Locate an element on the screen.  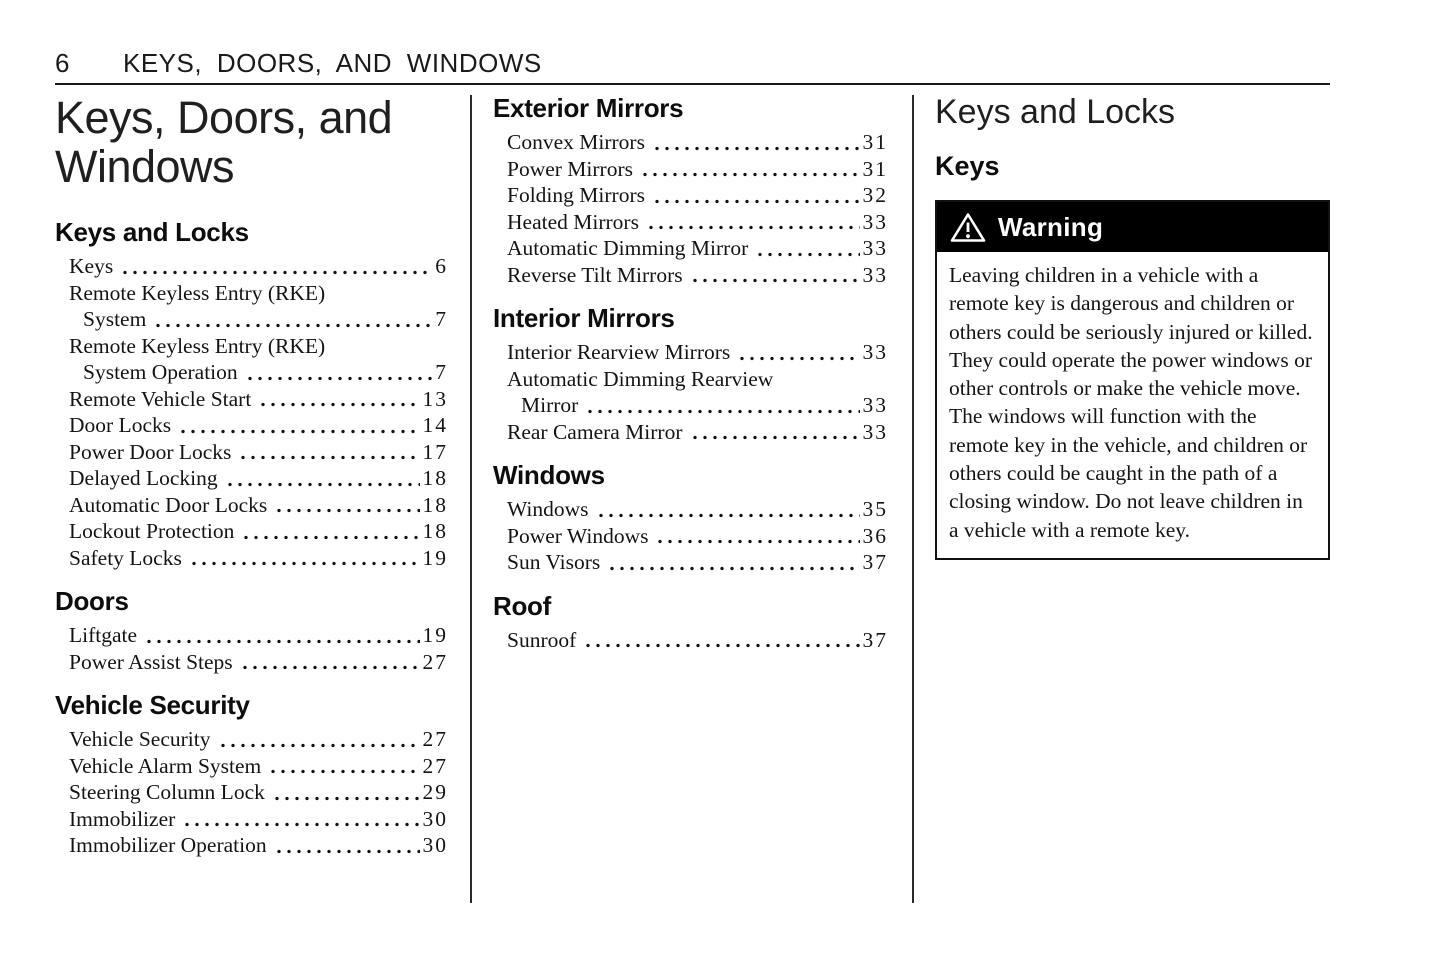
toc-entry: Reverse Tilt Mirrors 33 is located at coordinates (690, 274).